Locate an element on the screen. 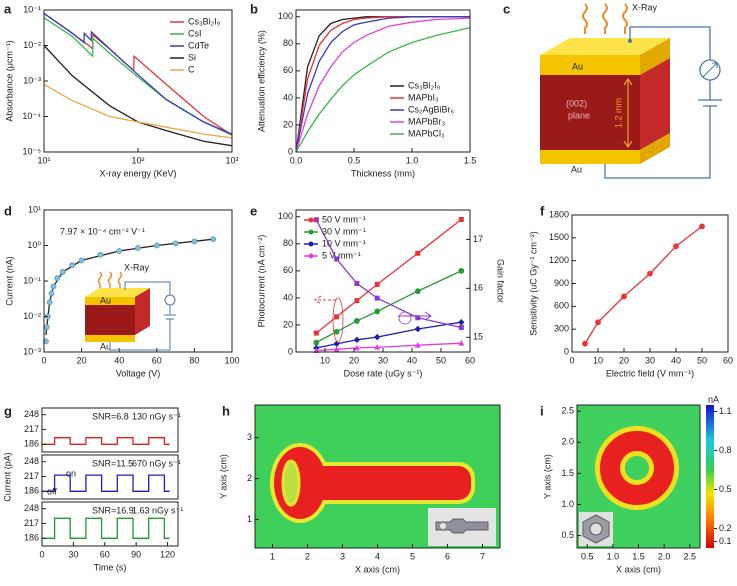 The image size is (737, 586). y-tick-label: 10⁻⁵ is located at coordinates (32, 151).